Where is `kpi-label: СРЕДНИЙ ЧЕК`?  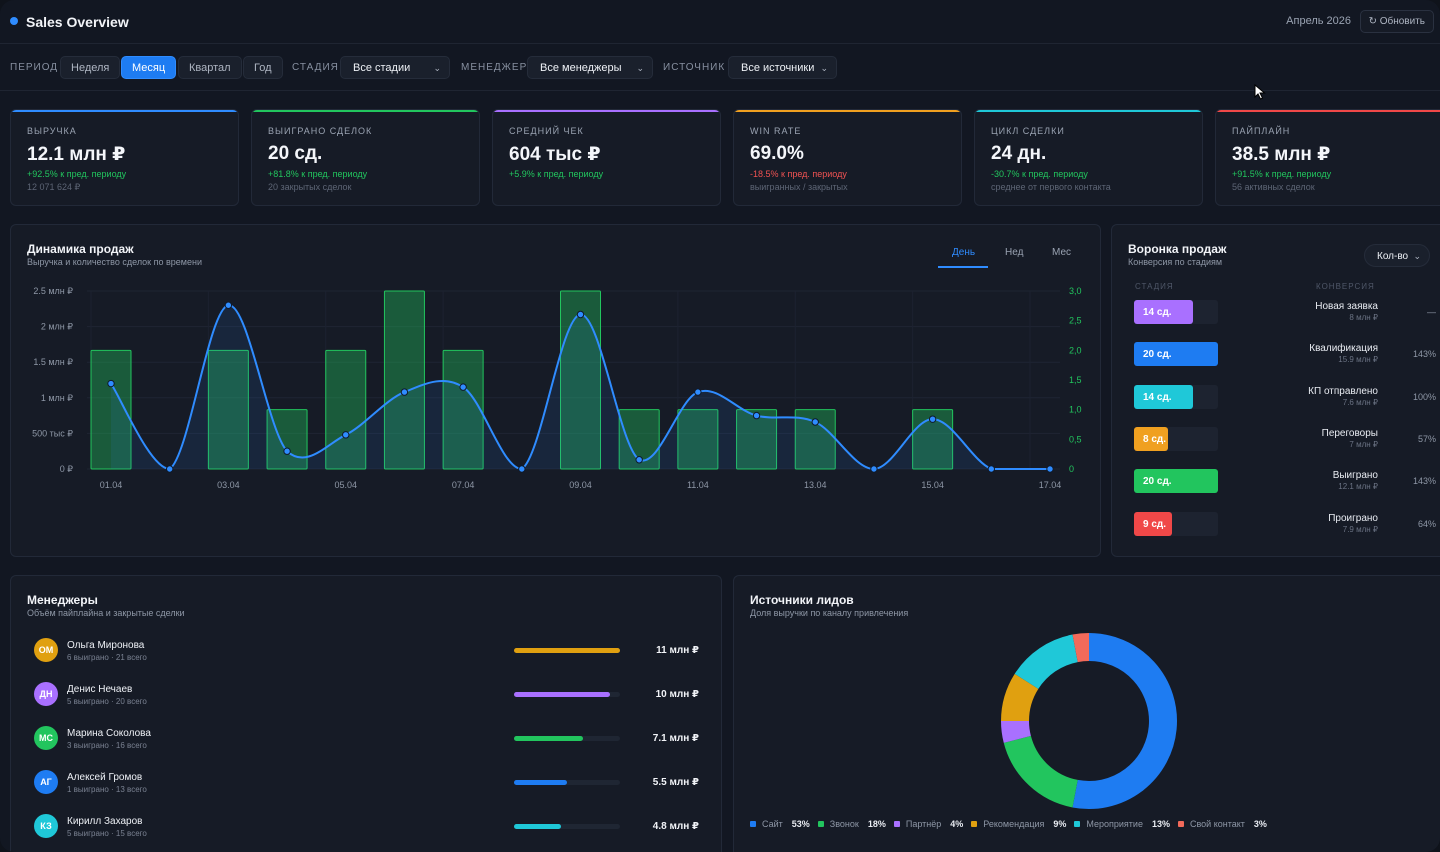 kpi-label: СРЕДНИЙ ЧЕК is located at coordinates (546, 131).